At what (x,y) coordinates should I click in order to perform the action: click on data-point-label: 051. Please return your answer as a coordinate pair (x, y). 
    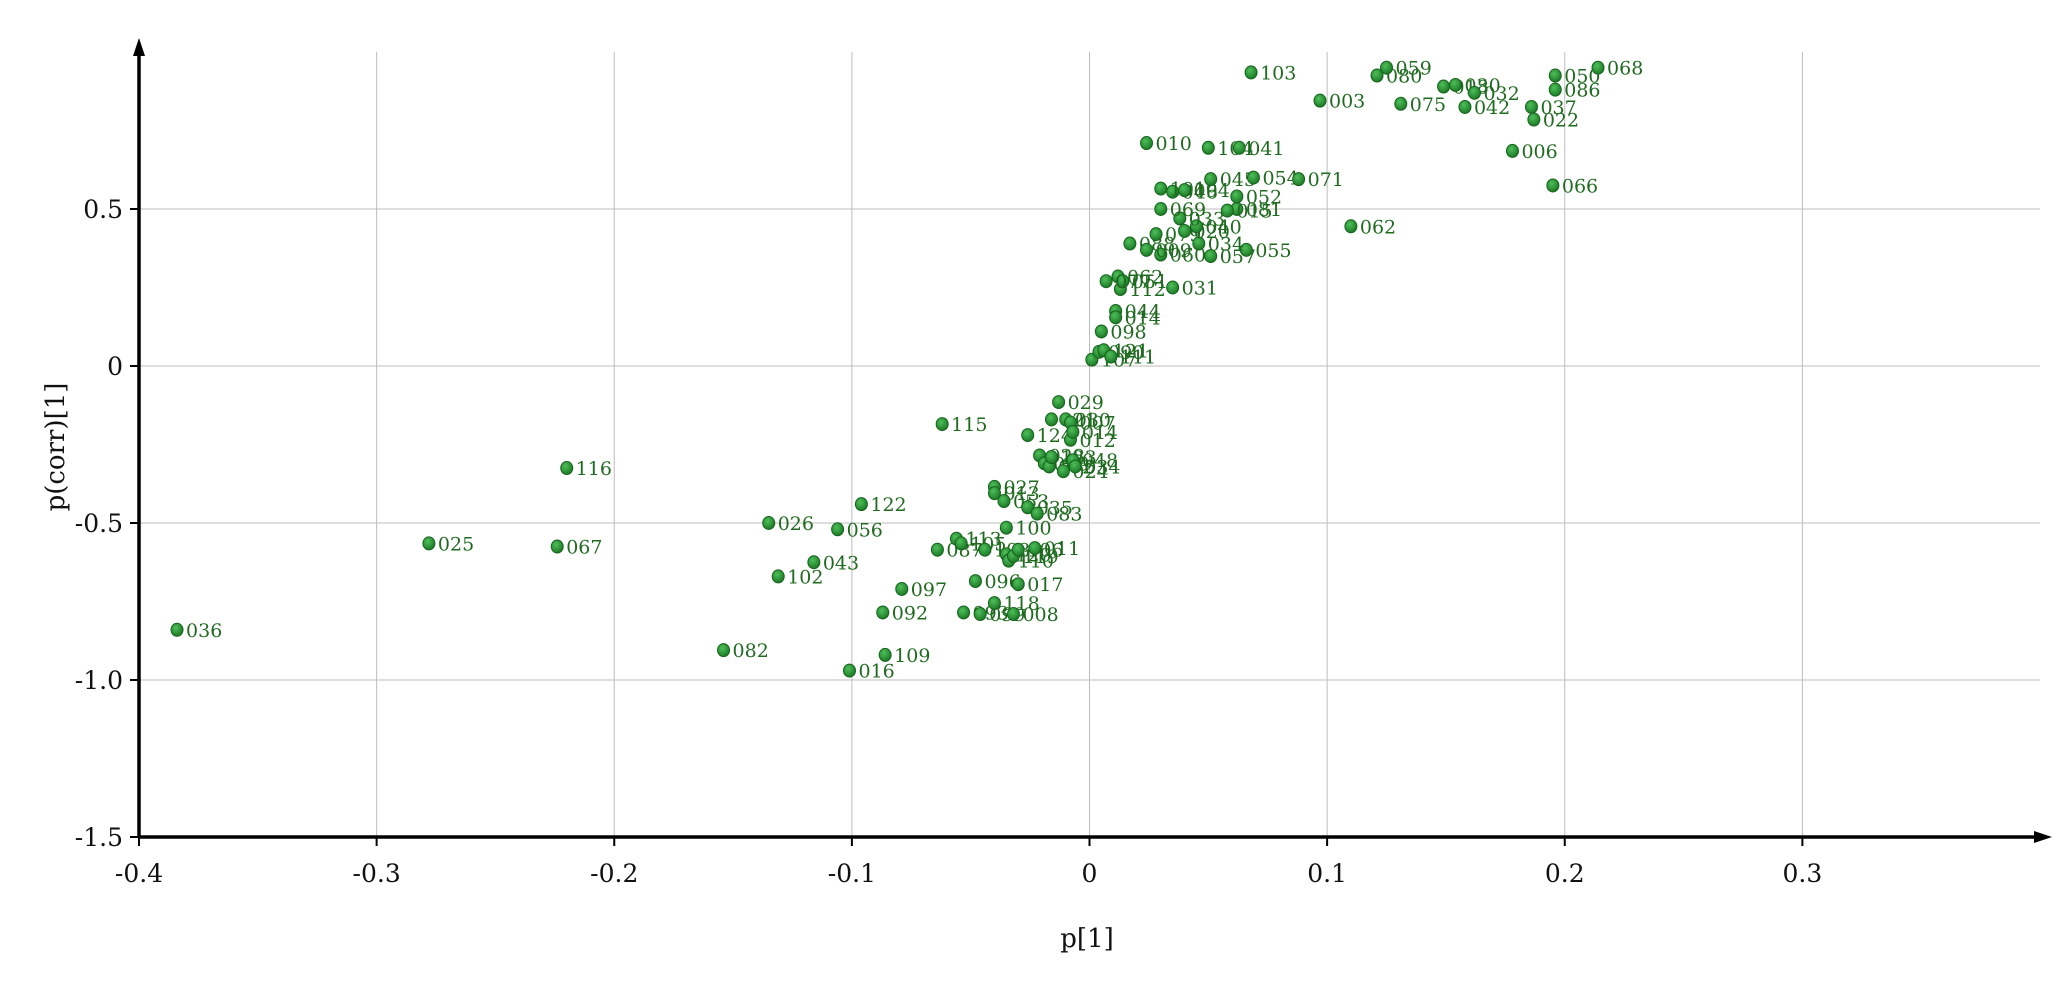
    Looking at the image, I should click on (1150, 282).